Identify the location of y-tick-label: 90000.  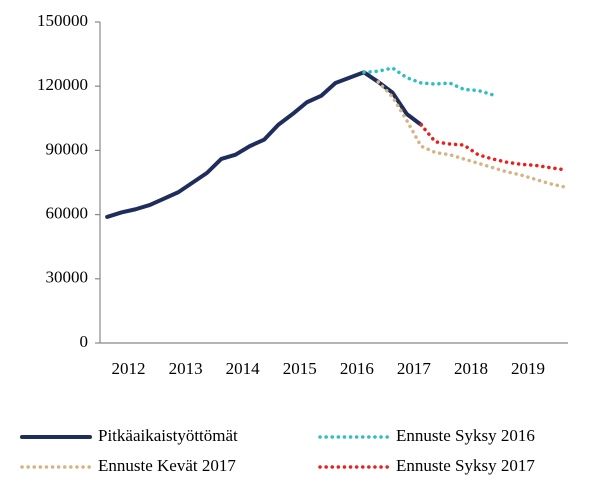
(67, 148).